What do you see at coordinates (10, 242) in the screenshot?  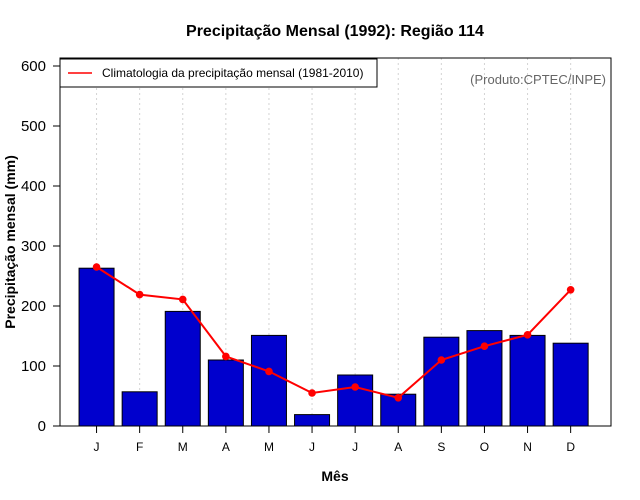 I see `y-axis-label: Precipitação mensal (mm)` at bounding box center [10, 242].